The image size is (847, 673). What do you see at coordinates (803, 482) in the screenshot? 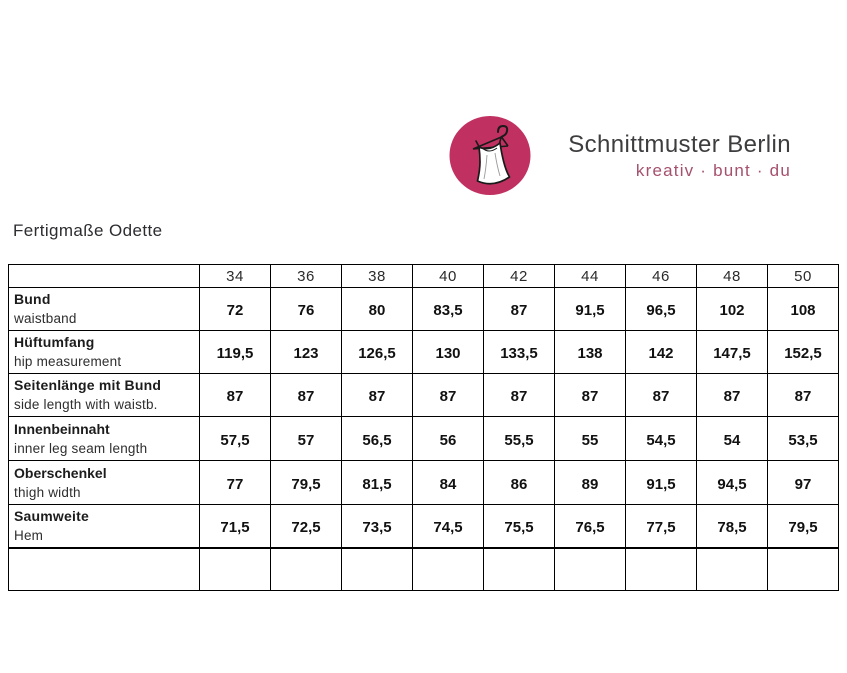
I see `value-cell: 97` at bounding box center [803, 482].